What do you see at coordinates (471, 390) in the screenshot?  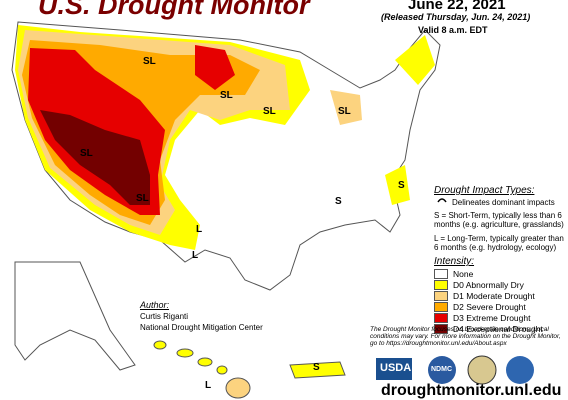 I see `url: droughtmonitor.unl.edu` at bounding box center [471, 390].